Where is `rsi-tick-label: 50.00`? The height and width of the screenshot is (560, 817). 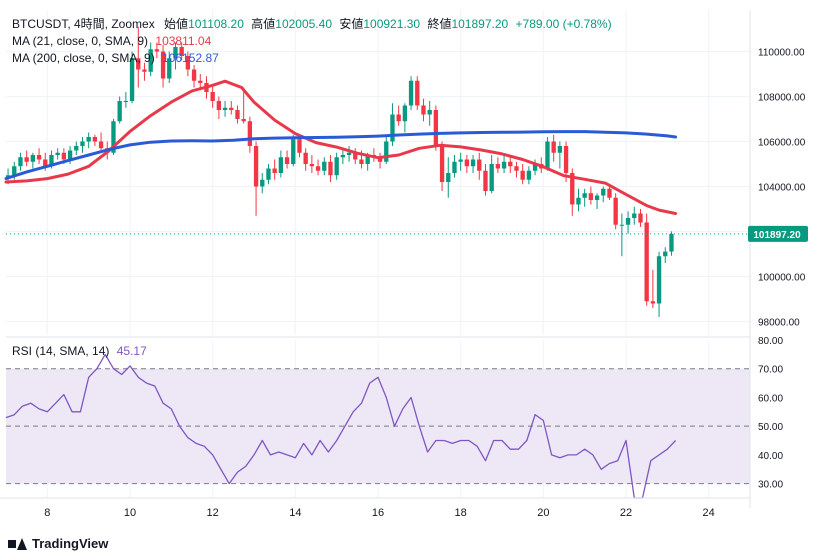
rsi-tick-label: 50.00 is located at coordinates (770, 427).